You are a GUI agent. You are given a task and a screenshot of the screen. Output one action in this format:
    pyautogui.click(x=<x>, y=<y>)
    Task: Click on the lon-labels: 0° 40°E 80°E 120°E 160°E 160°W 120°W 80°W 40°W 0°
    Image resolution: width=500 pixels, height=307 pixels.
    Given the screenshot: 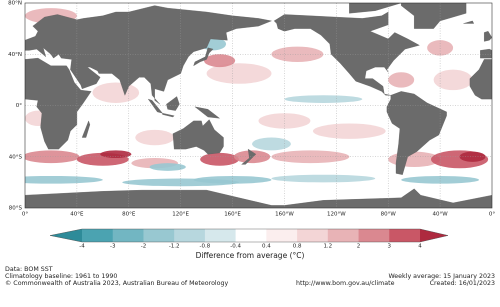 What is the action you would take?
    pyautogui.click(x=258, y=215)
    